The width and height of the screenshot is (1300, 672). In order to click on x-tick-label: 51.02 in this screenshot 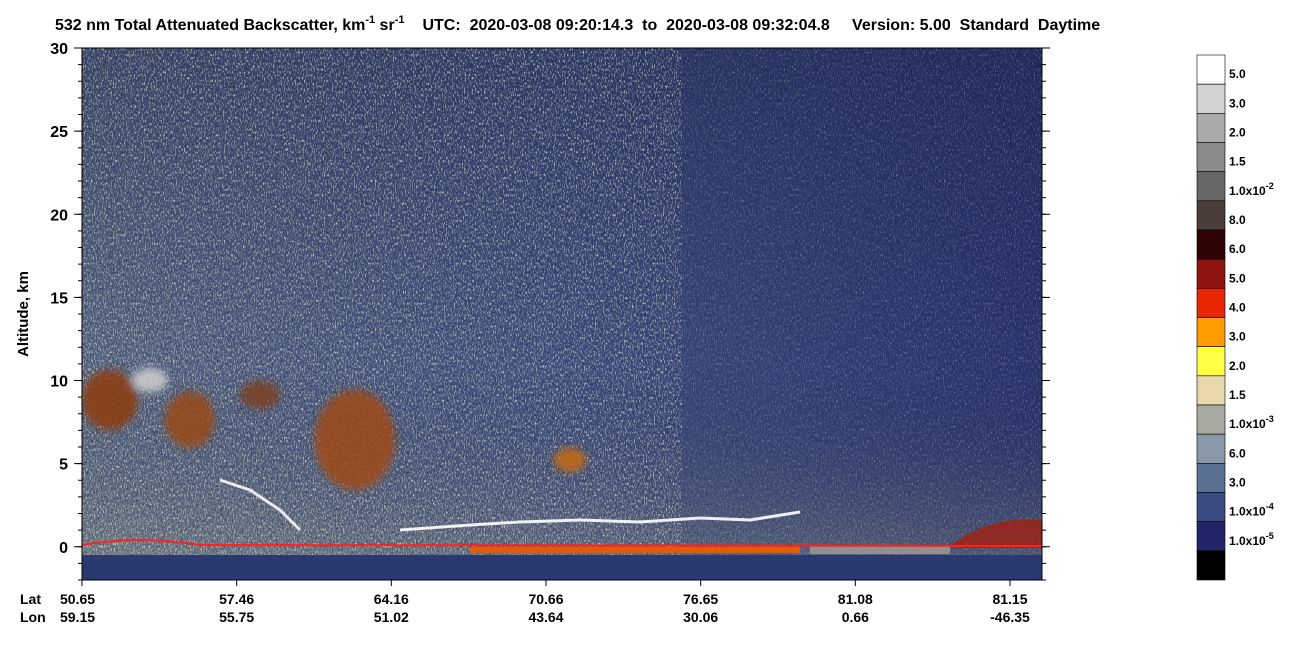, I will do `click(391, 617)`.